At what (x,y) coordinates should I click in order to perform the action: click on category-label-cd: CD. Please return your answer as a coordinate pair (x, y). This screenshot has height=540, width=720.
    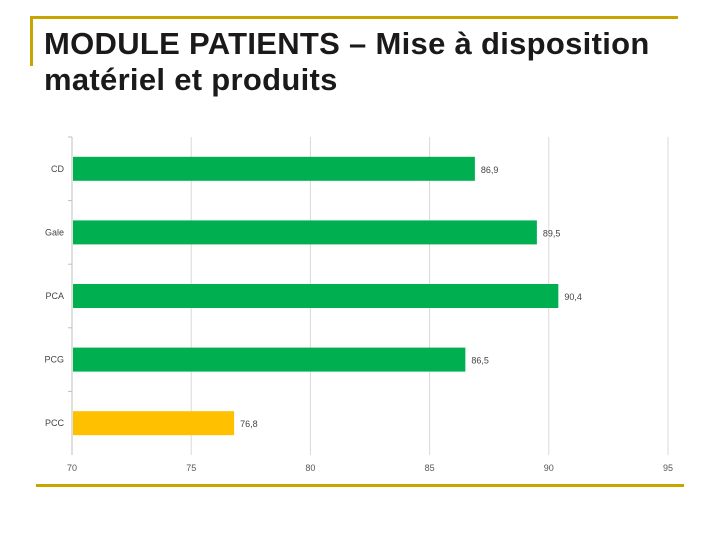
    Looking at the image, I should click on (57, 169).